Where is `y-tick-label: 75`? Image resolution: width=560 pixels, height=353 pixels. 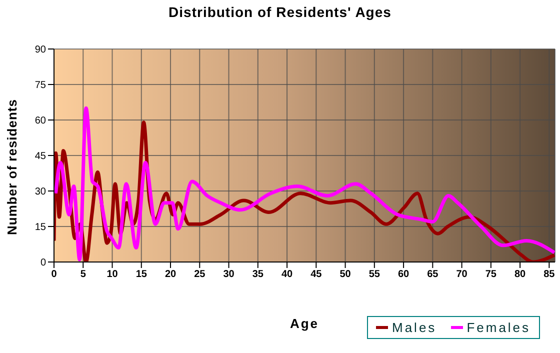
y-tick-label: 75 is located at coordinates (40, 86).